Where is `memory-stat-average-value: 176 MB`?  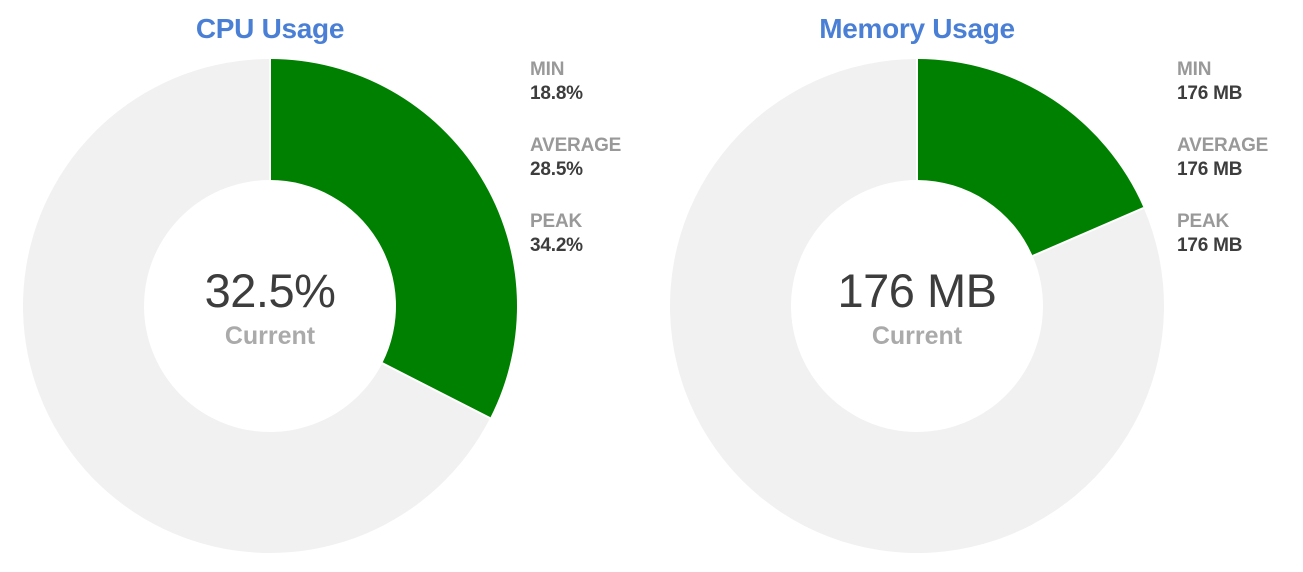
memory-stat-average-value: 176 MB is located at coordinates (1210, 169).